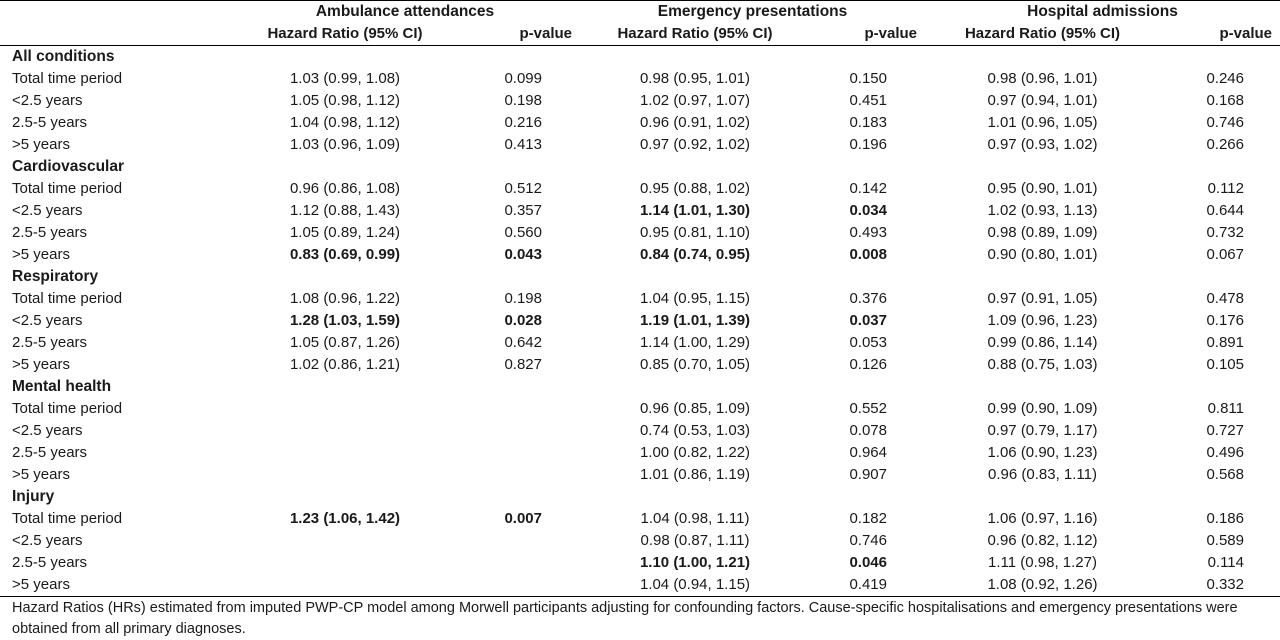 The height and width of the screenshot is (640, 1280). I want to click on hospital-p-cell: 0.332, so click(1220, 585).